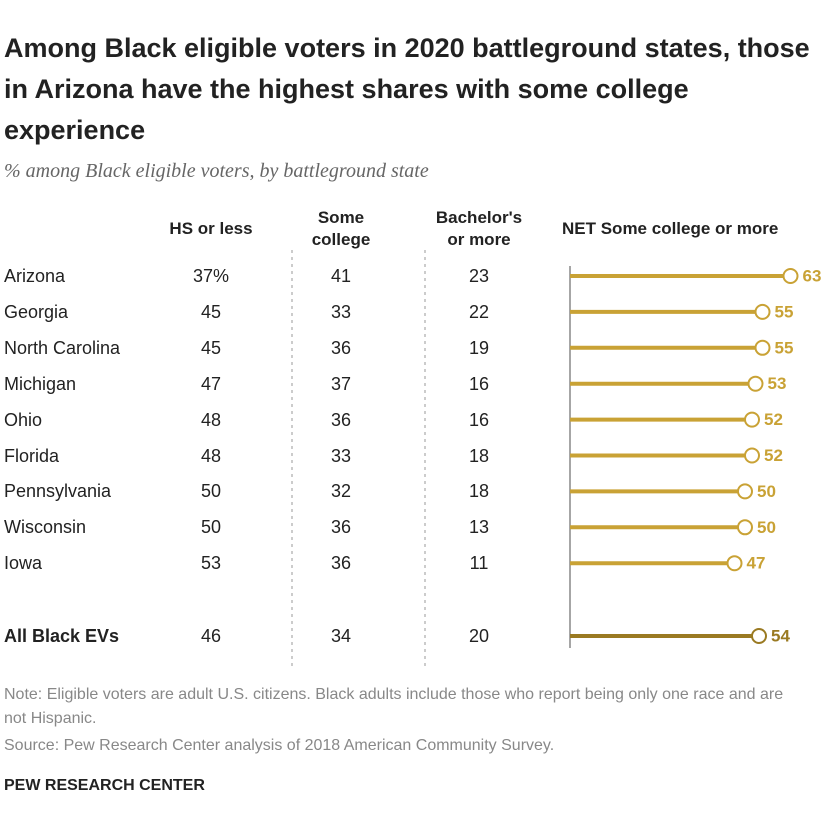 Image resolution: width=840 pixels, height=834 pixels. What do you see at coordinates (211, 228) in the screenshot?
I see `column-header: HS or less` at bounding box center [211, 228].